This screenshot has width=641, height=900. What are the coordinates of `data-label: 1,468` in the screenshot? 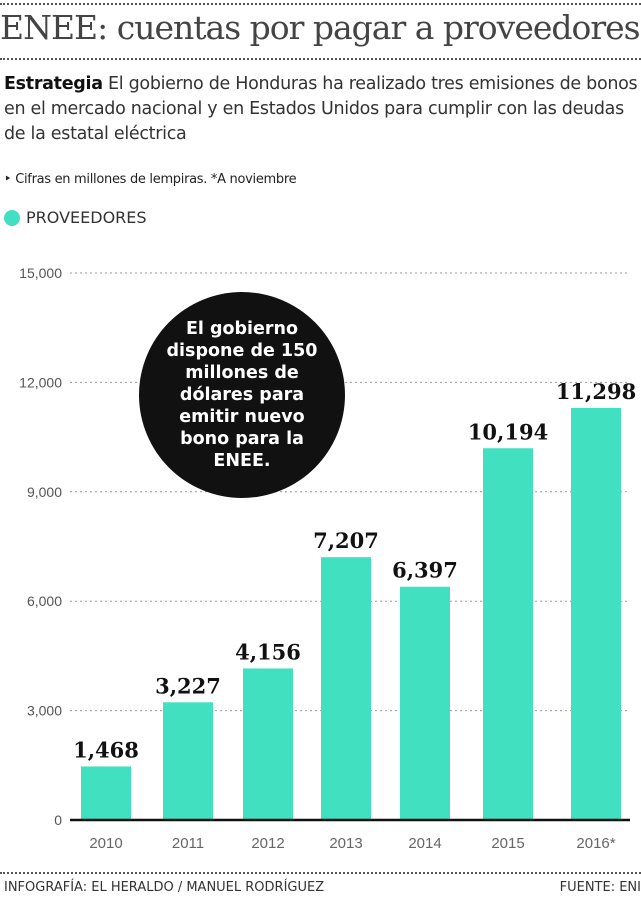 It's located at (106, 749).